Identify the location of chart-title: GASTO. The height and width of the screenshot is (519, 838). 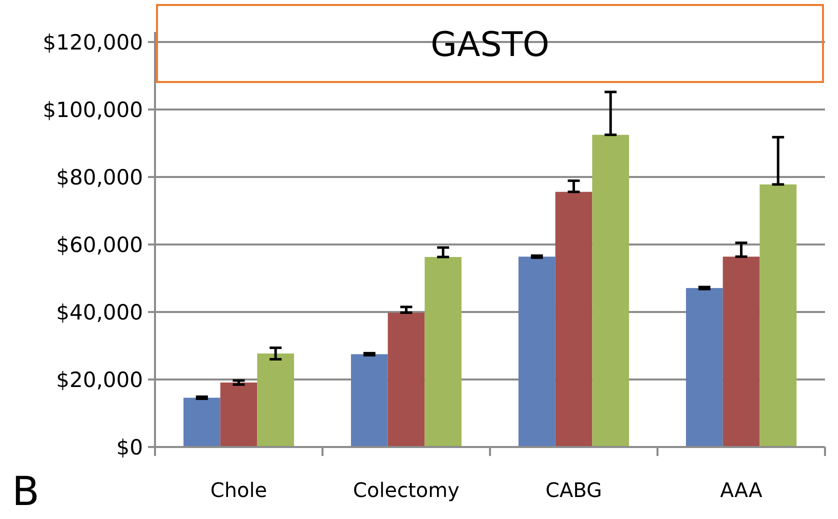
(490, 44).